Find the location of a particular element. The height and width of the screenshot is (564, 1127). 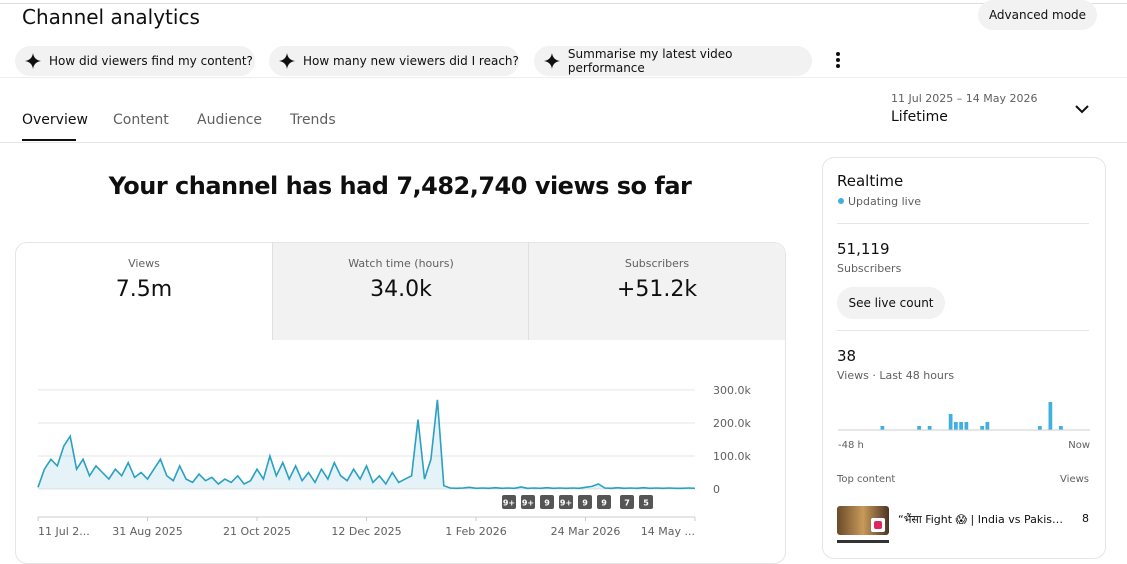

tab: Content is located at coordinates (141, 120).